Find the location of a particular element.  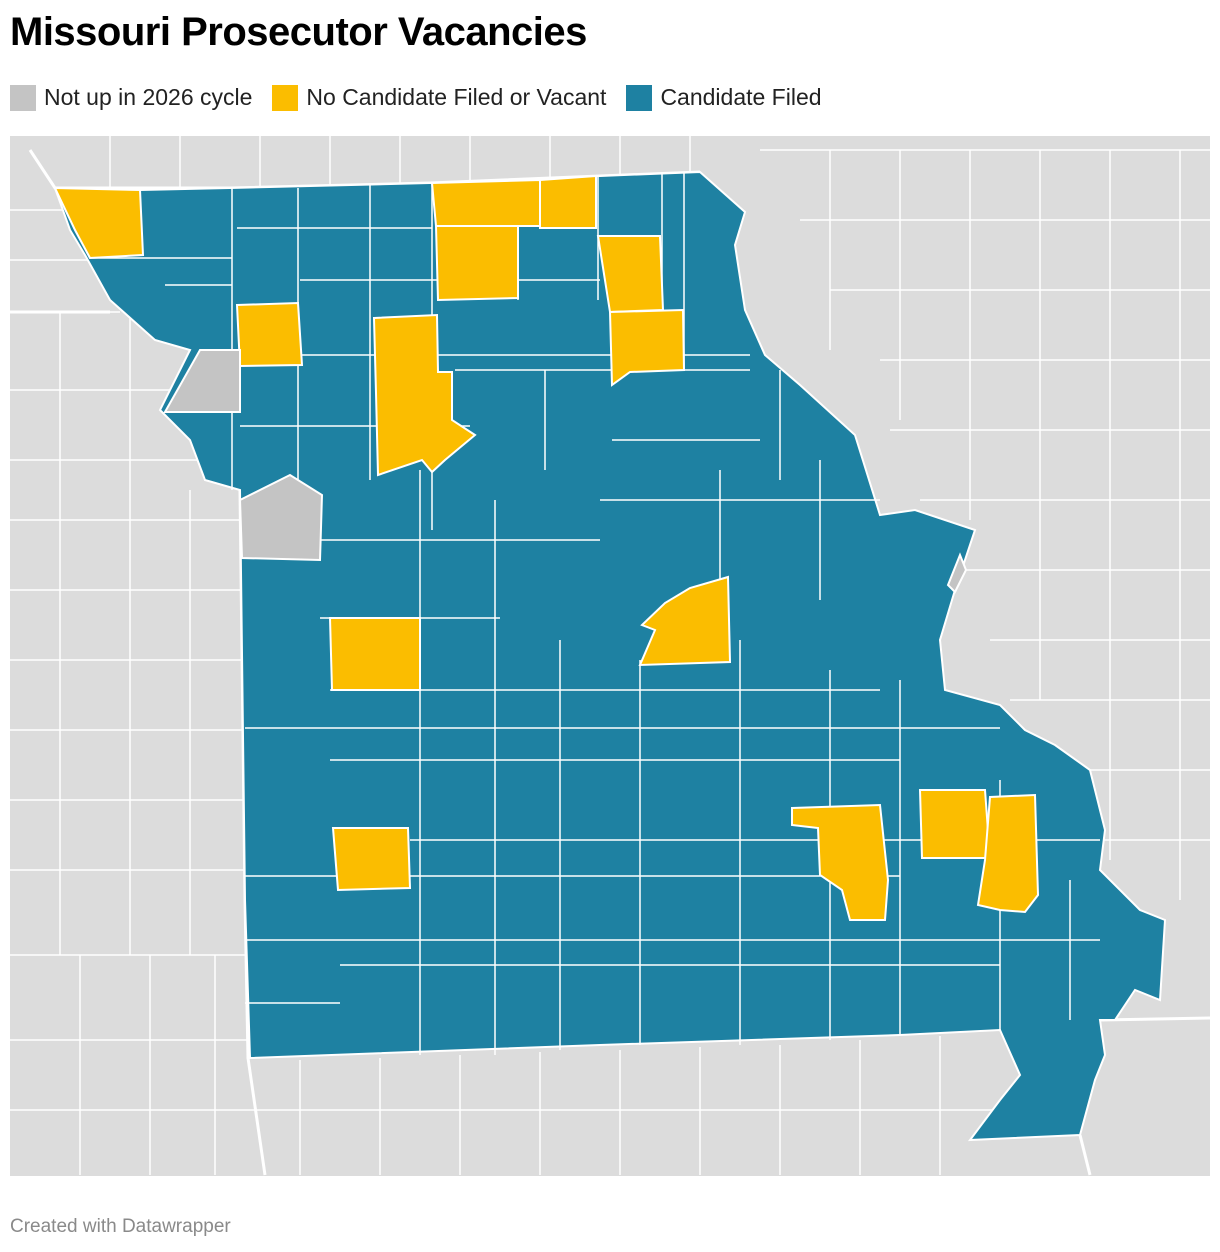

legend-item: Candidate Filed is located at coordinates (724, 97).